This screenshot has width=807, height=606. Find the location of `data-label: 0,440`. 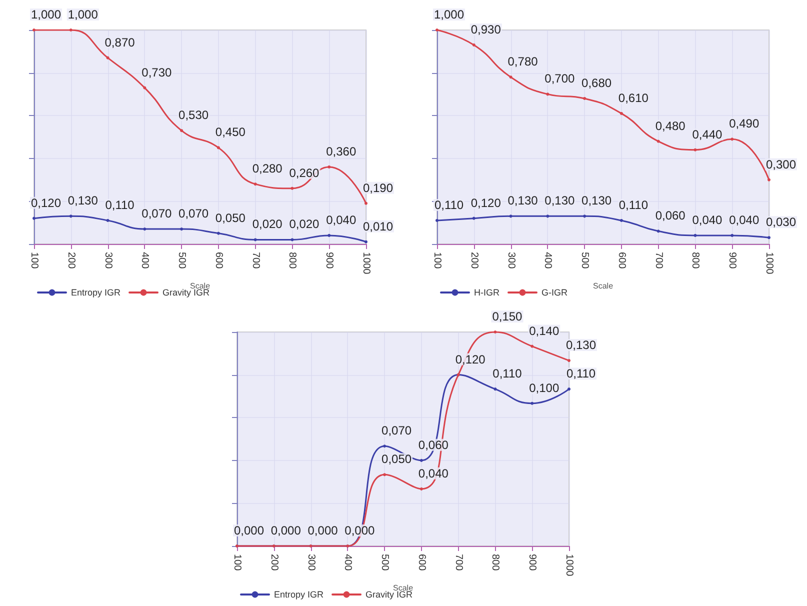

data-label: 0,440 is located at coordinates (707, 134).